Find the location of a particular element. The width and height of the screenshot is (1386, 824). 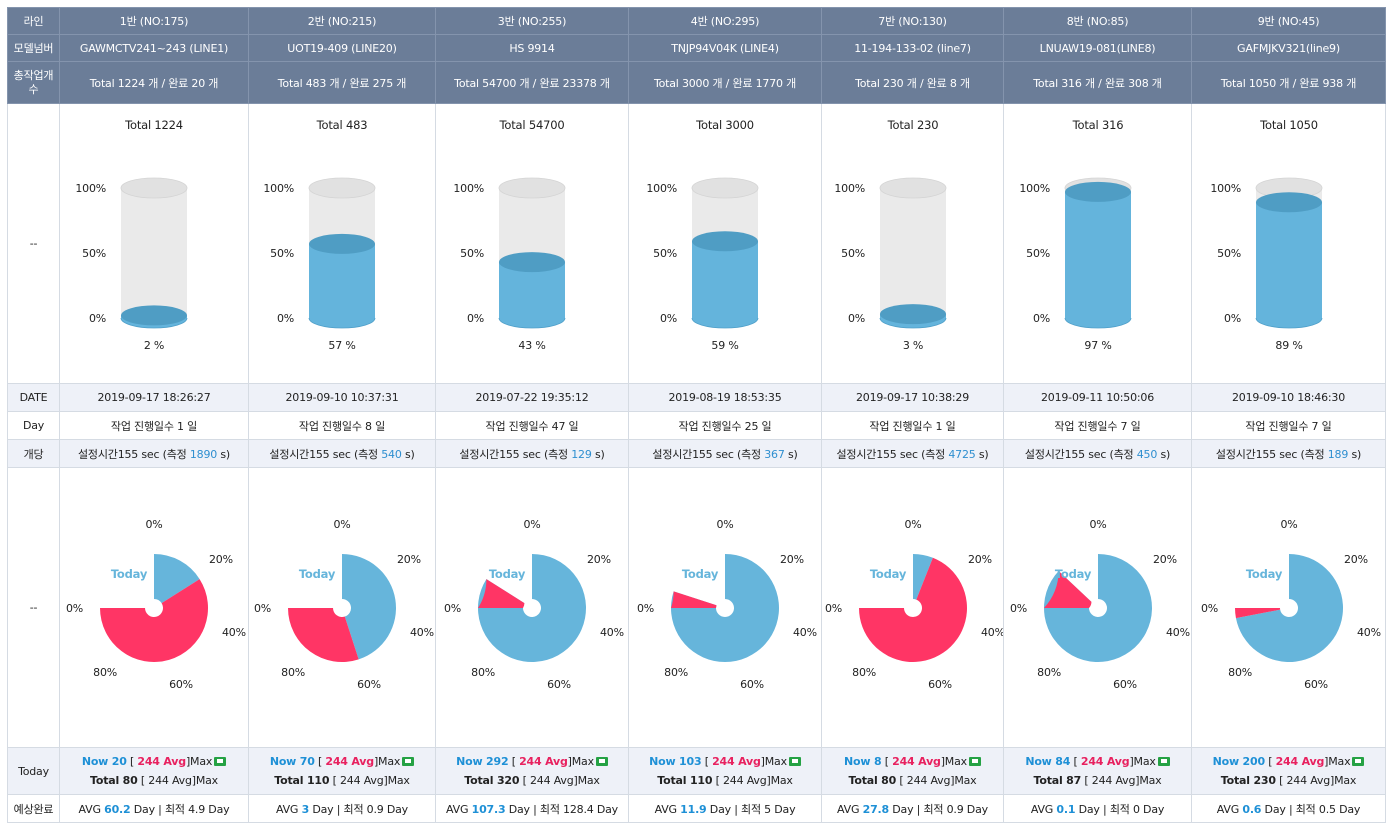

expected-cell: AVG 27.8 Day | 최적 0.9 Day is located at coordinates (912, 808).